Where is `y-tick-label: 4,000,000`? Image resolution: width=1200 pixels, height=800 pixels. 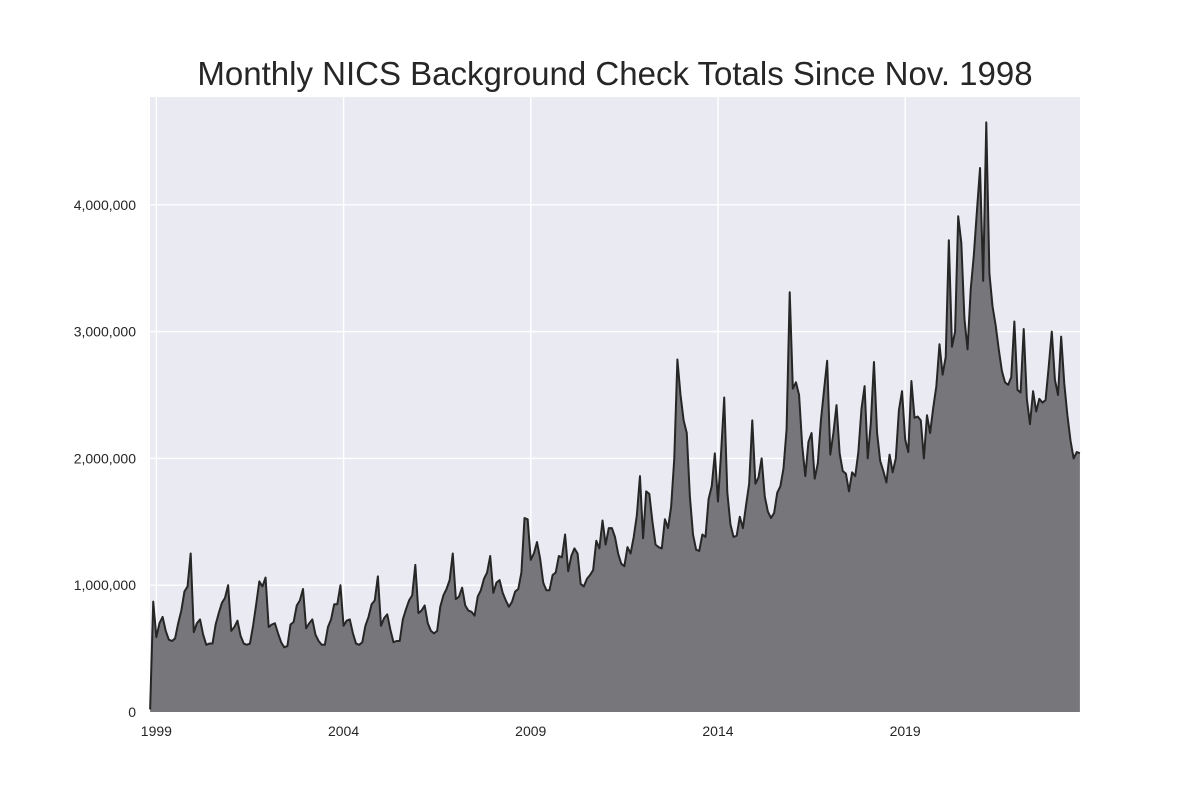 y-tick-label: 4,000,000 is located at coordinates (105, 205).